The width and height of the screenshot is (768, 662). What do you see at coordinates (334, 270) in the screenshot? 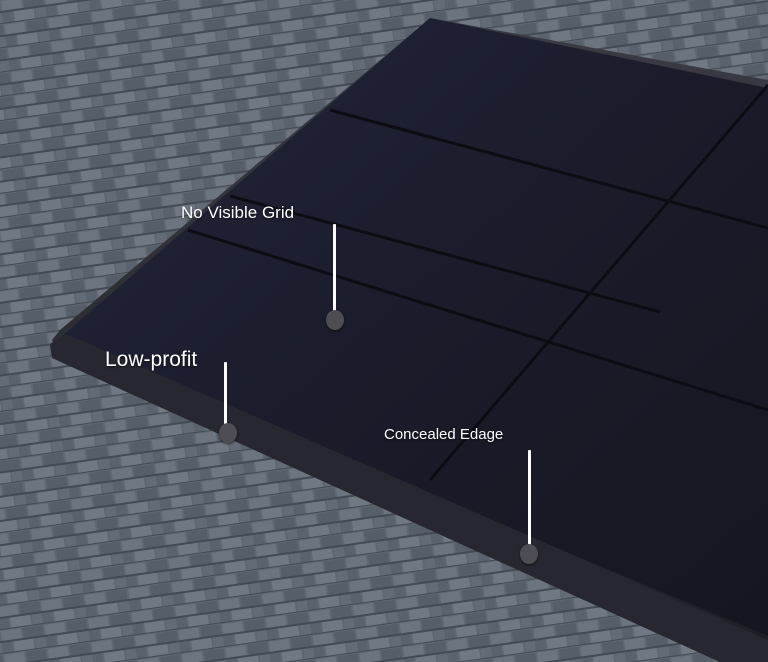
I see `callout-grid-stem` at bounding box center [334, 270].